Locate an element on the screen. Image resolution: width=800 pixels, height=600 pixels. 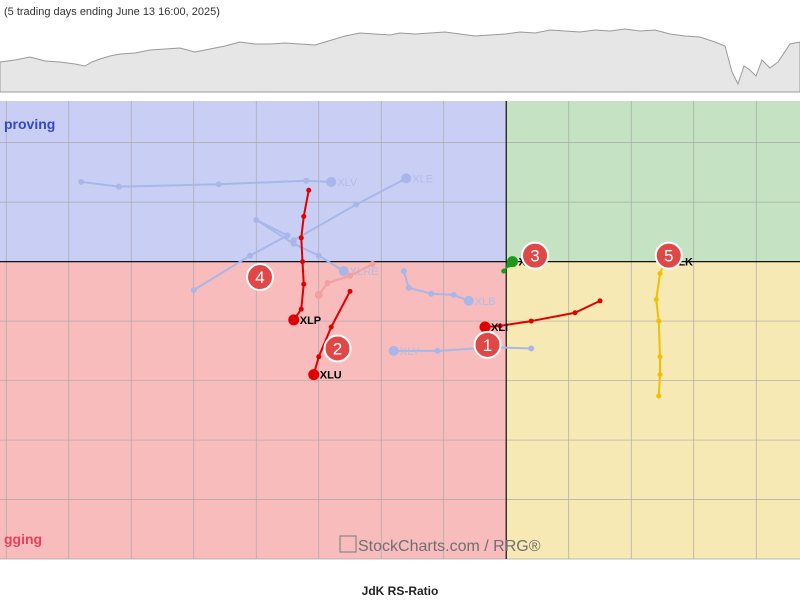
x-axis-label: JdK RS-Ratio is located at coordinates (400, 591).